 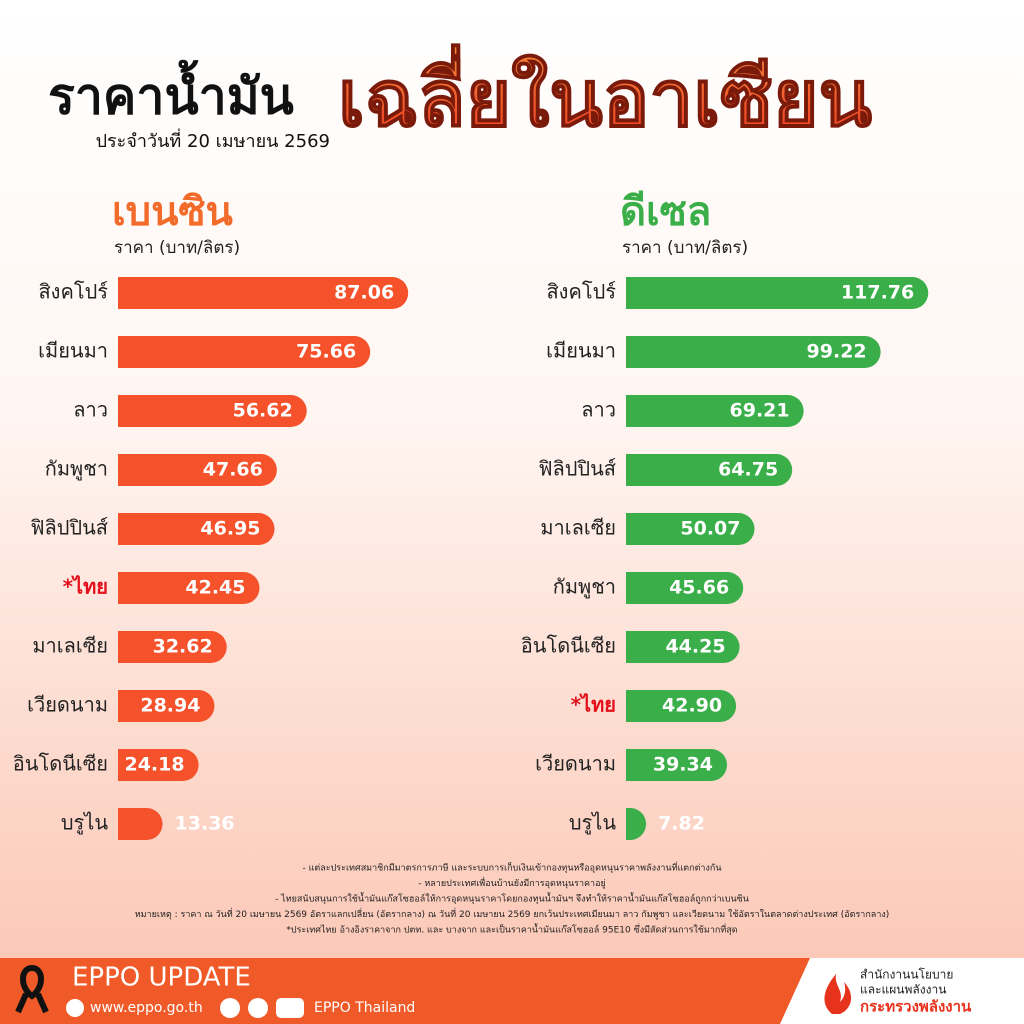 I want to click on value-label: 99.22, so click(x=837, y=352).